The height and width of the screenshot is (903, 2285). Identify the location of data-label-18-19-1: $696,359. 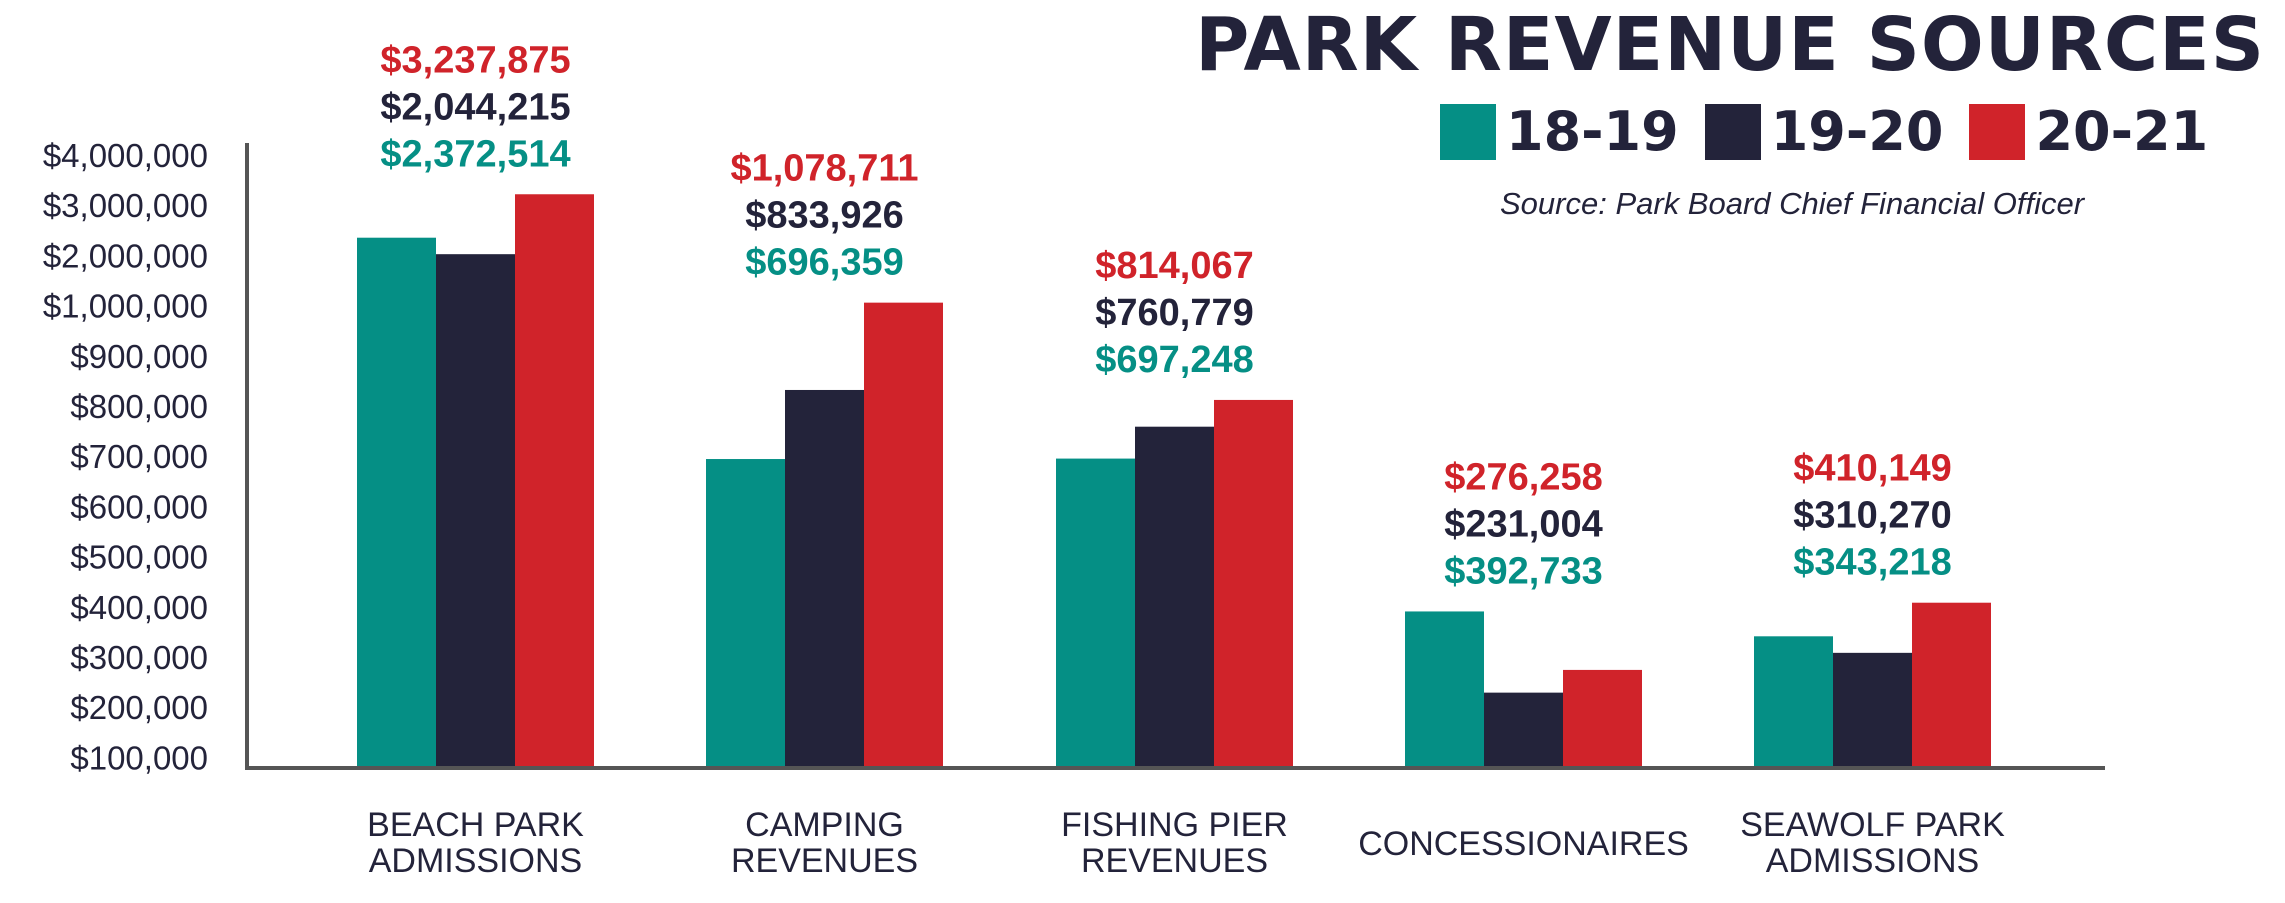
(824, 263).